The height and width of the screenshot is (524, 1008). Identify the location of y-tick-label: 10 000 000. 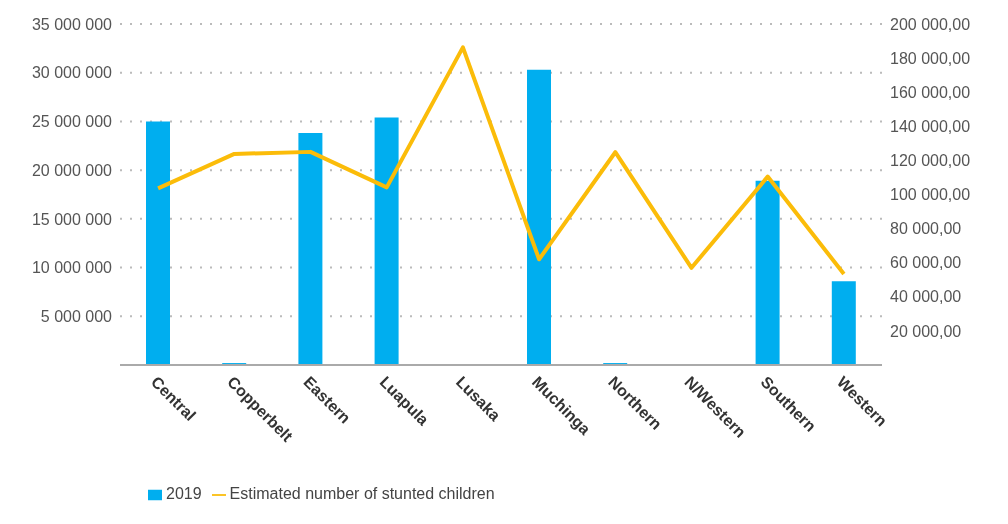
(72, 268).